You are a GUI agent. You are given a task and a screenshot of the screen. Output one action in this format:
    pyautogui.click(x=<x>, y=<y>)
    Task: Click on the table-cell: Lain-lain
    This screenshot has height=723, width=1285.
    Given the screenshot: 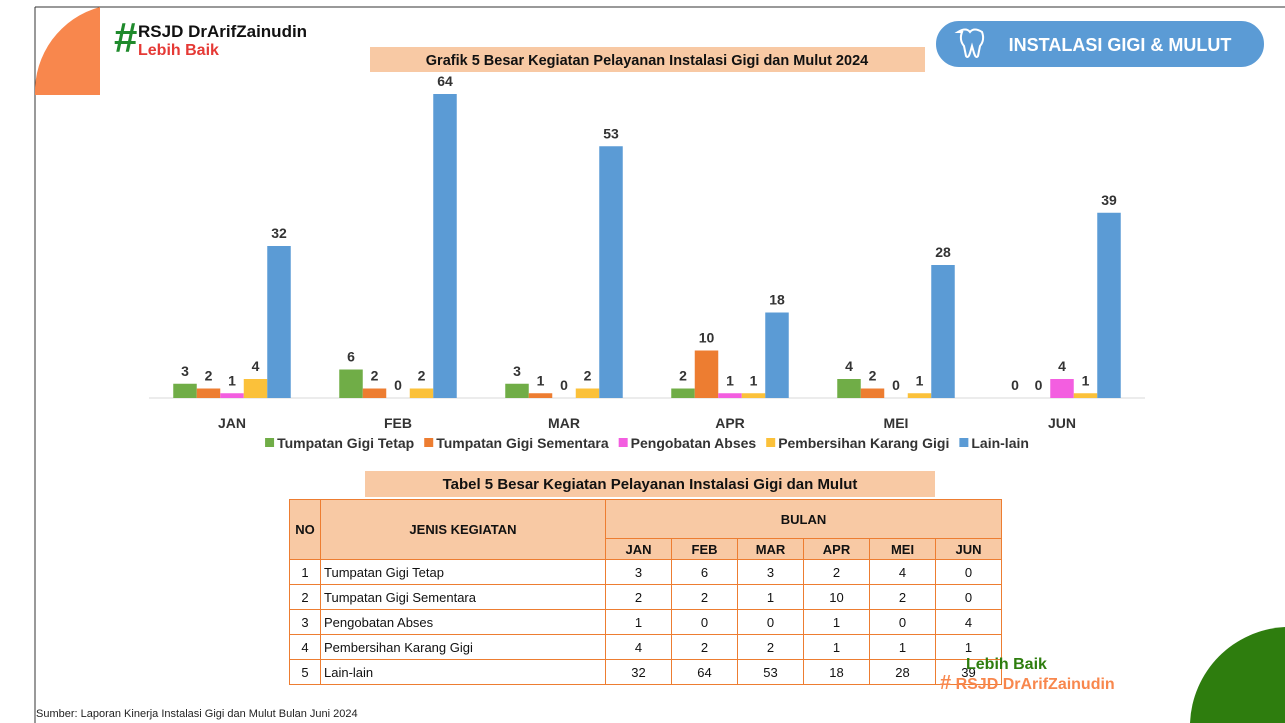 What is the action you would take?
    pyautogui.click(x=463, y=672)
    